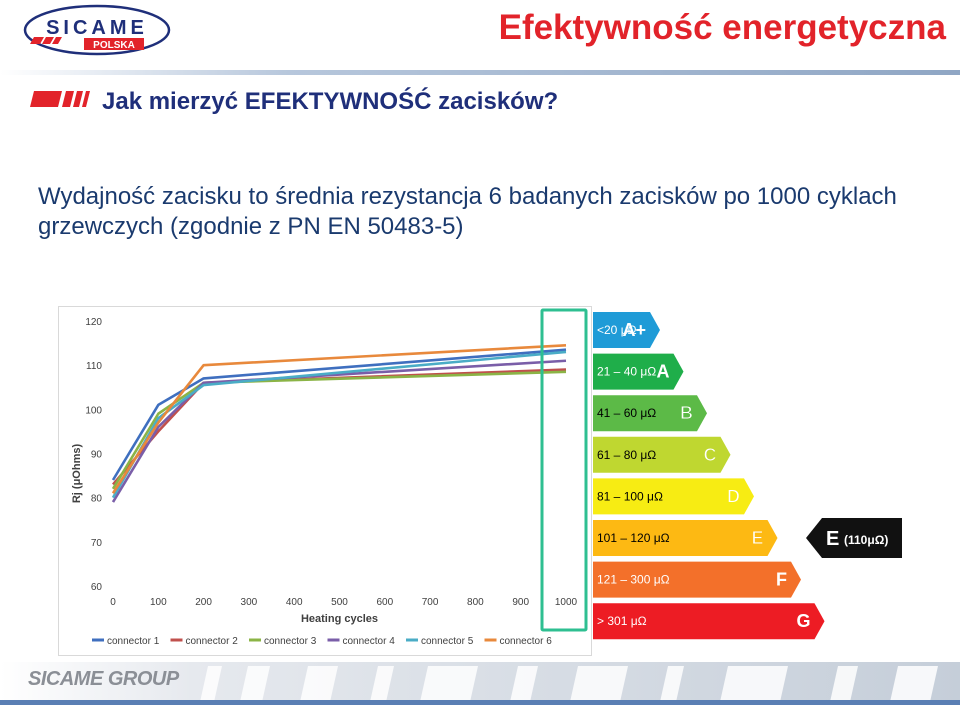 The image size is (960, 705). Describe the element at coordinates (384, 602) in the screenshot. I see `x-tick-label: 600` at that location.